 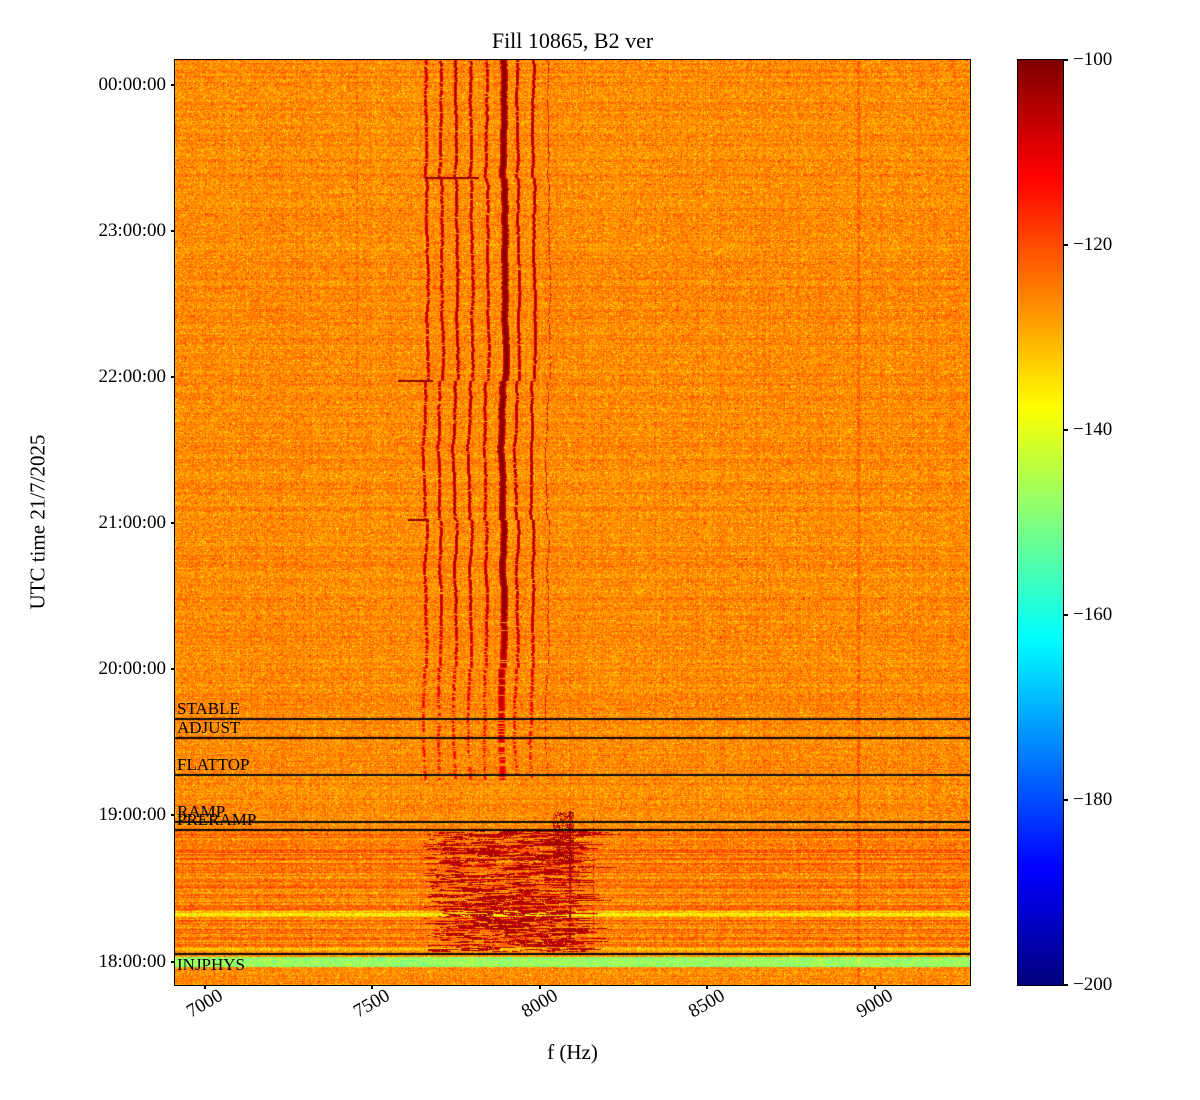 I want to click on y-tick-label: 20:00:00, so click(x=132, y=669).